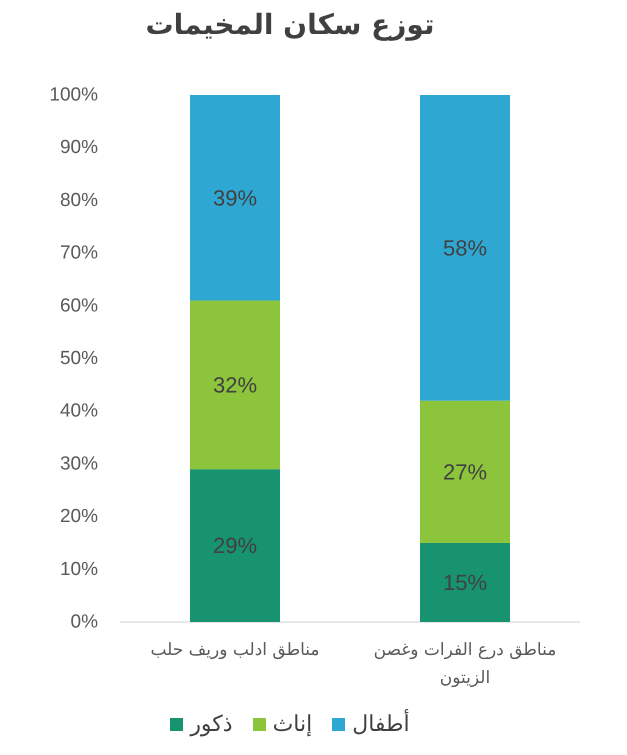 The image size is (627, 755). I want to click on y-tick-label: 40%, so click(79, 411).